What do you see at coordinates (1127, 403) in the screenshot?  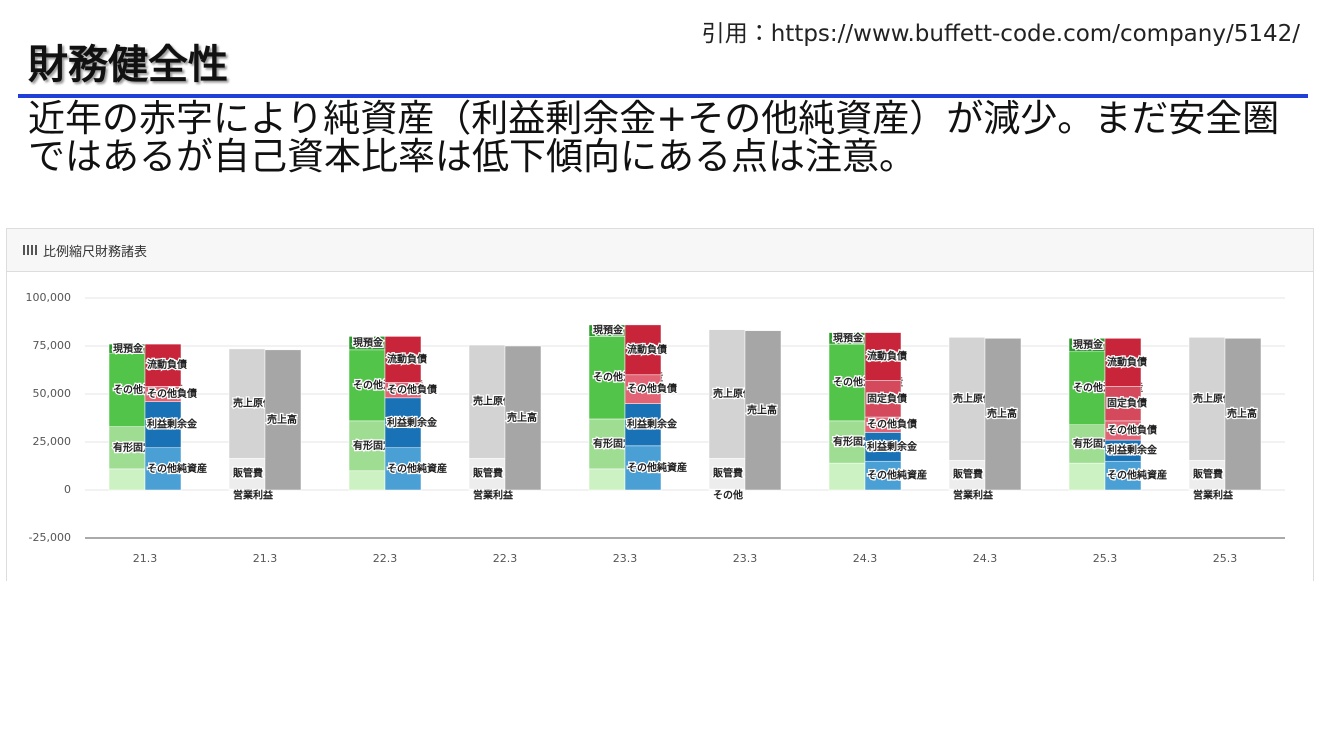 I see `segment-label: 固定負債` at bounding box center [1127, 403].